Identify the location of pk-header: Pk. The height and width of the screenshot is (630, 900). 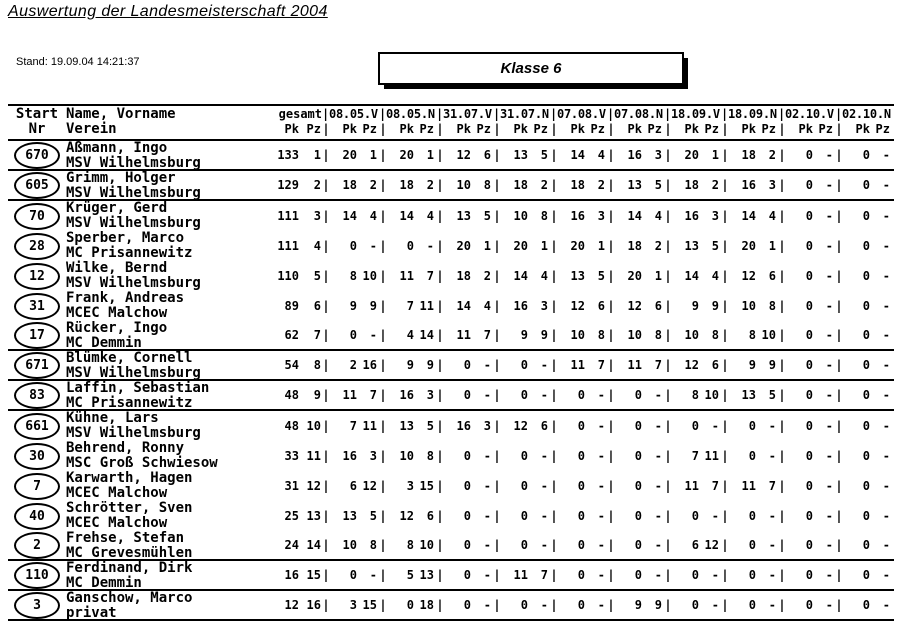
(291, 129).